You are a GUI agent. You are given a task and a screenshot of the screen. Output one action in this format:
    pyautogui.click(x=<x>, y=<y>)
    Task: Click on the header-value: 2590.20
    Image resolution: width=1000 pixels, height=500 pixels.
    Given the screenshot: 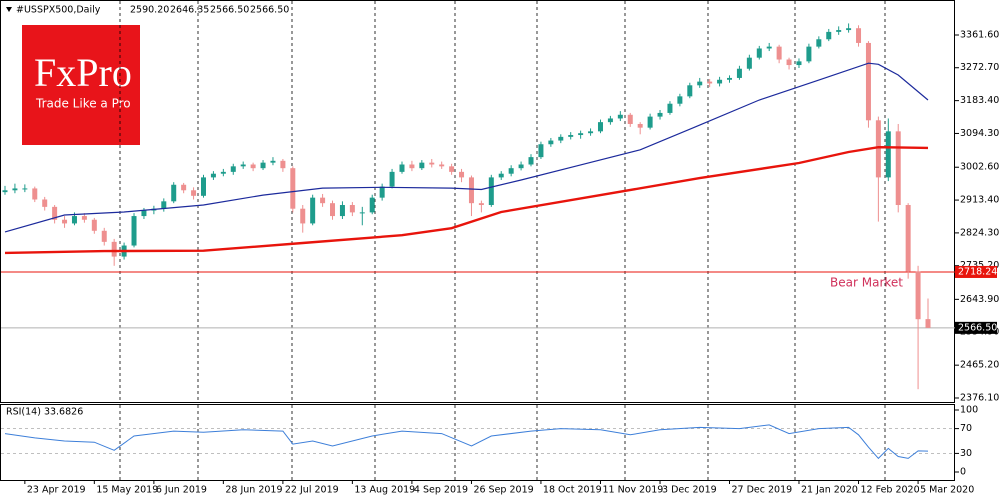 What is the action you would take?
    pyautogui.click(x=149, y=10)
    